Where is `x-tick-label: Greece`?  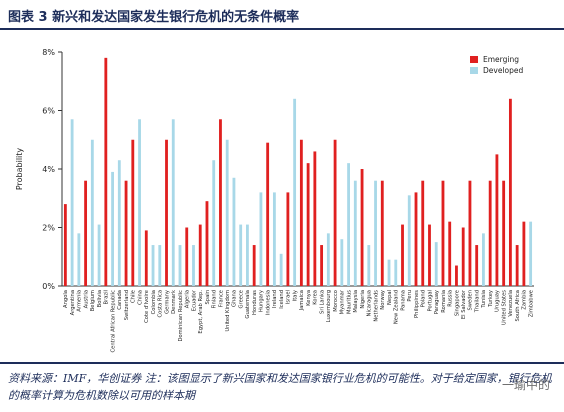
x-tick-label: Greece is located at coordinates (241, 299).